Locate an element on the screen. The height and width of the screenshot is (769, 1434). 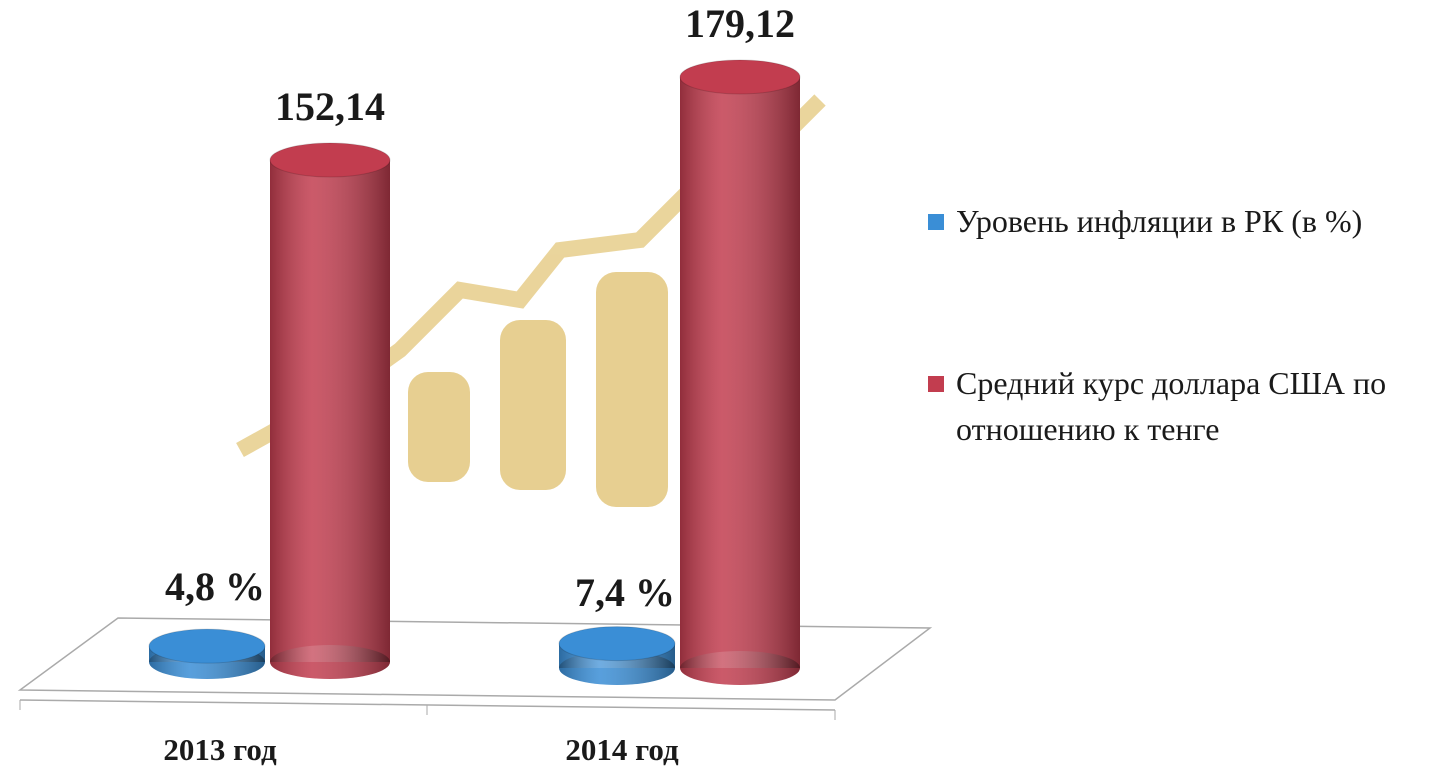
legend-item: Уровень инфляции в РК (в %) is located at coordinates (1181, 221).